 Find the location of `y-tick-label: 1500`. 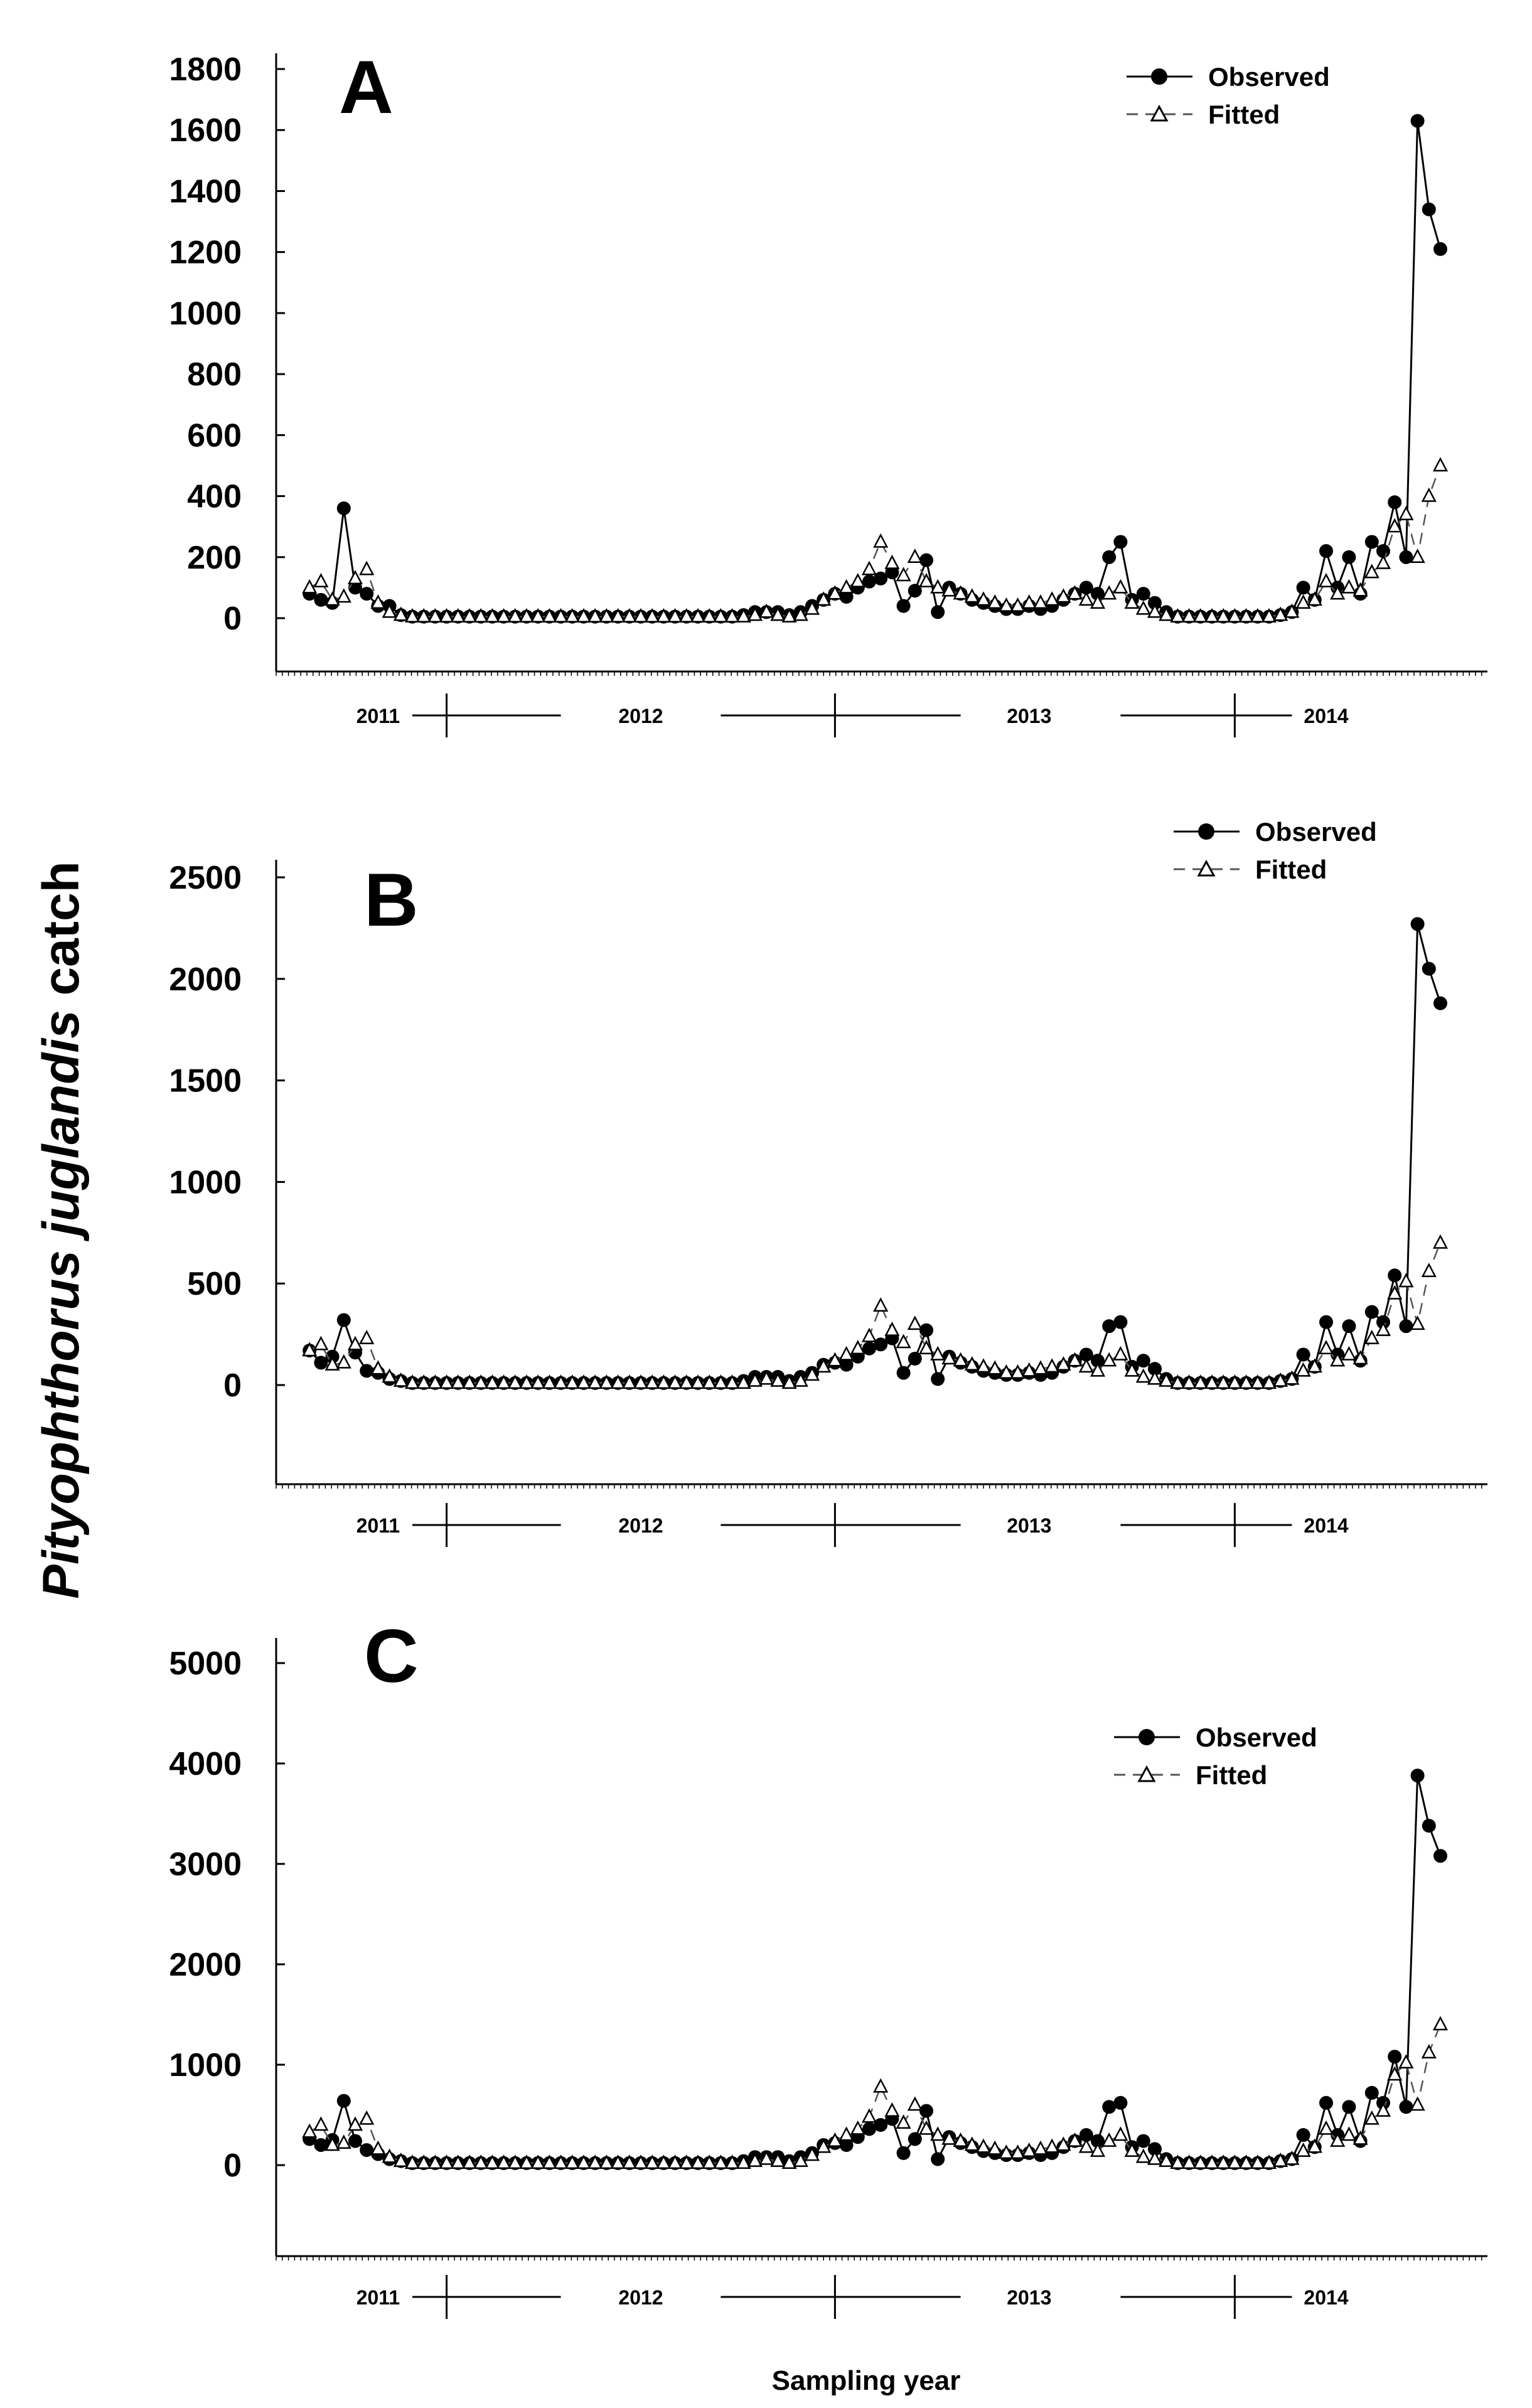

y-tick-label: 1500 is located at coordinates (205, 1081).